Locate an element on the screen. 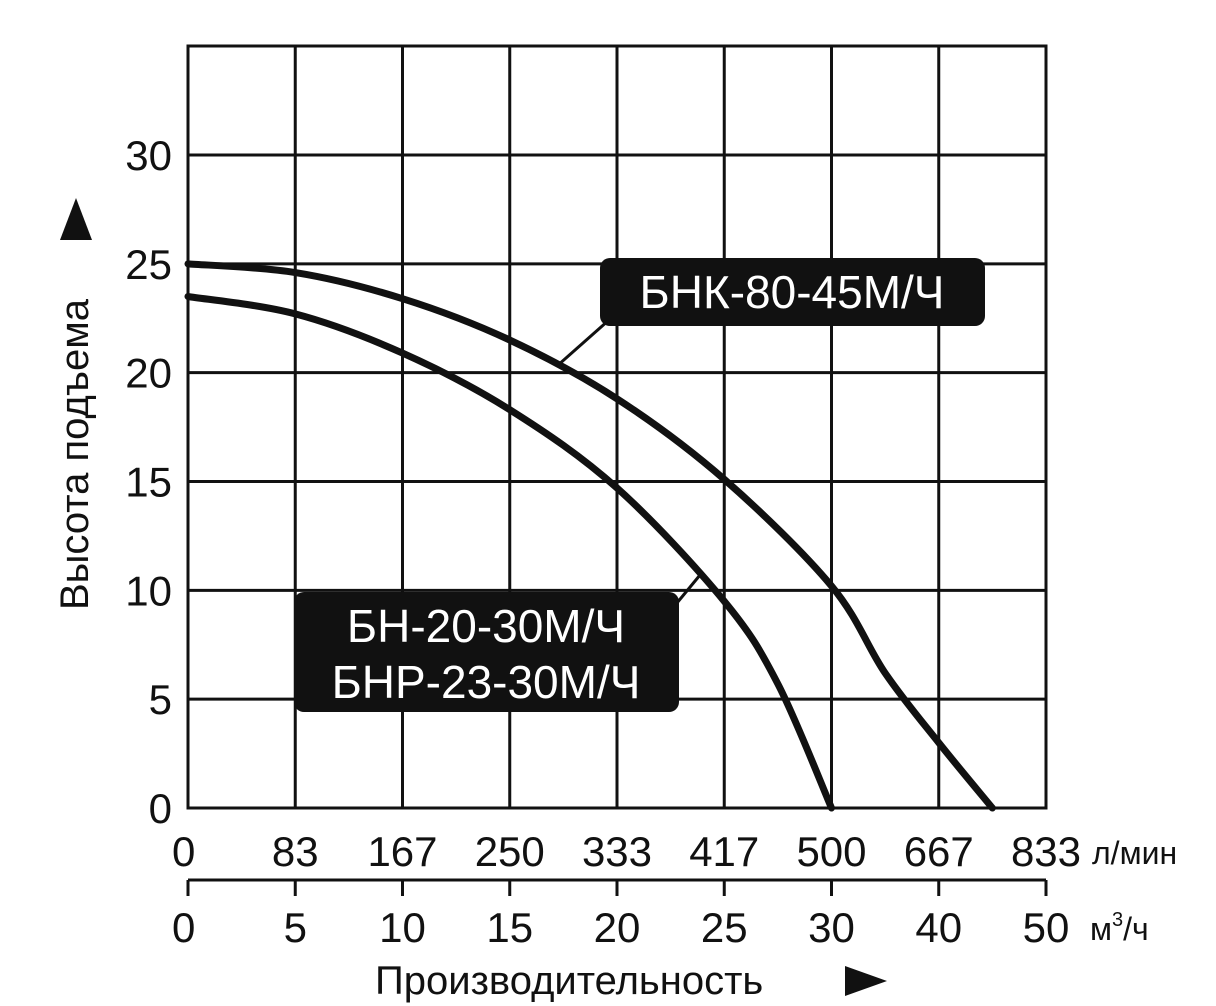  x-tick-label-m3h: 30 is located at coordinates (831, 927).